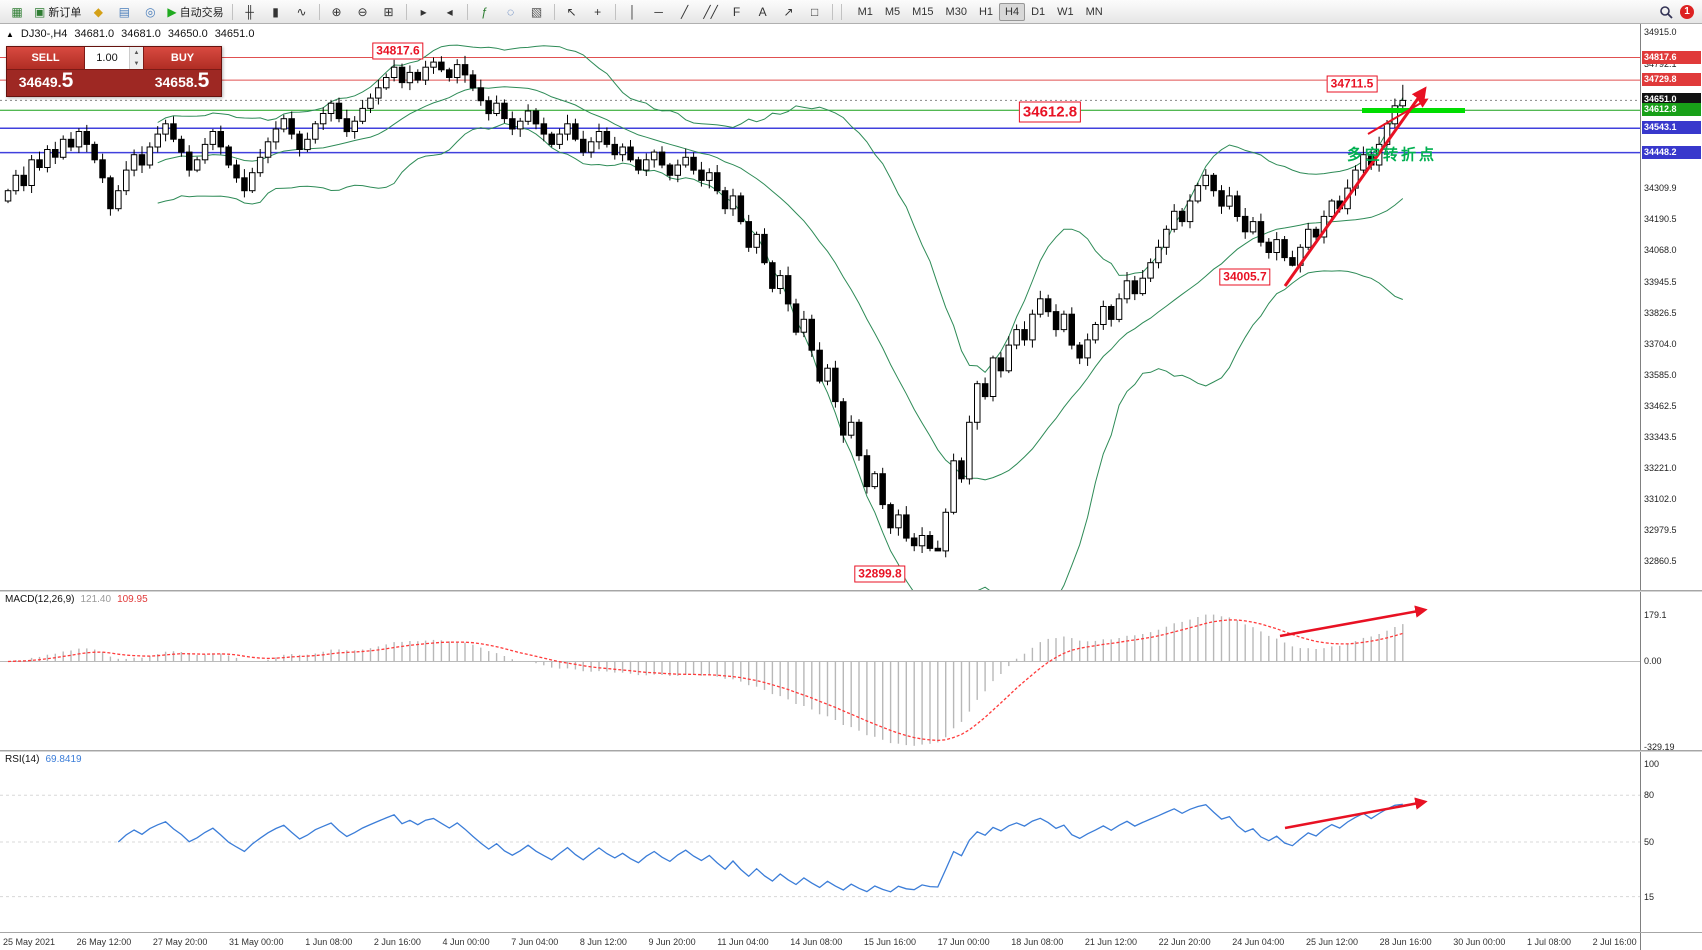 Image resolution: width=1702 pixels, height=950 pixels. Describe the element at coordinates (107, 58) in the screenshot. I see `volume-input` at that location.